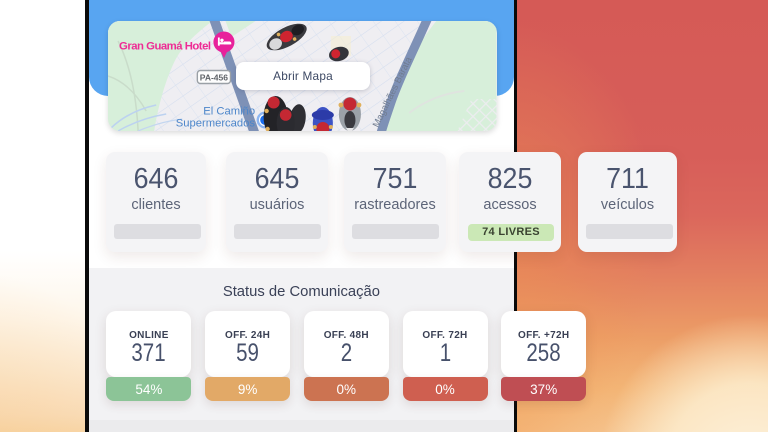 The width and height of the screenshot is (768, 432). What do you see at coordinates (229, 112) in the screenshot?
I see `svg-text: El Camiño` at bounding box center [229, 112].